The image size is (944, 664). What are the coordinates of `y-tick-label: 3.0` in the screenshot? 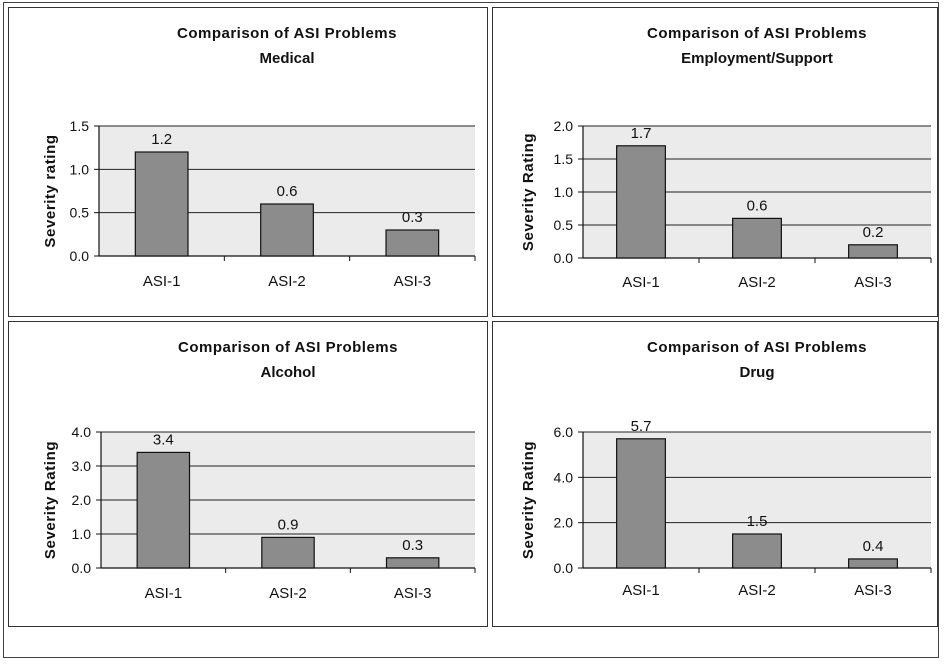 It's located at (82, 466).